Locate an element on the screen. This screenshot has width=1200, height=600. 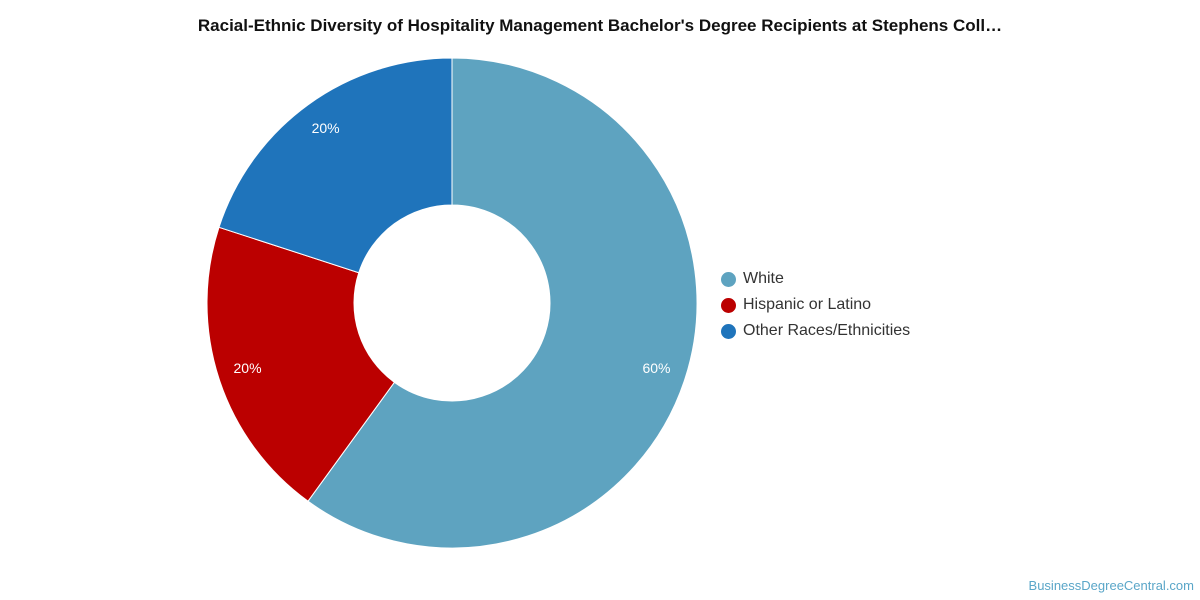
legend-label: Other Races/Ethnicities is located at coordinates (827, 330).